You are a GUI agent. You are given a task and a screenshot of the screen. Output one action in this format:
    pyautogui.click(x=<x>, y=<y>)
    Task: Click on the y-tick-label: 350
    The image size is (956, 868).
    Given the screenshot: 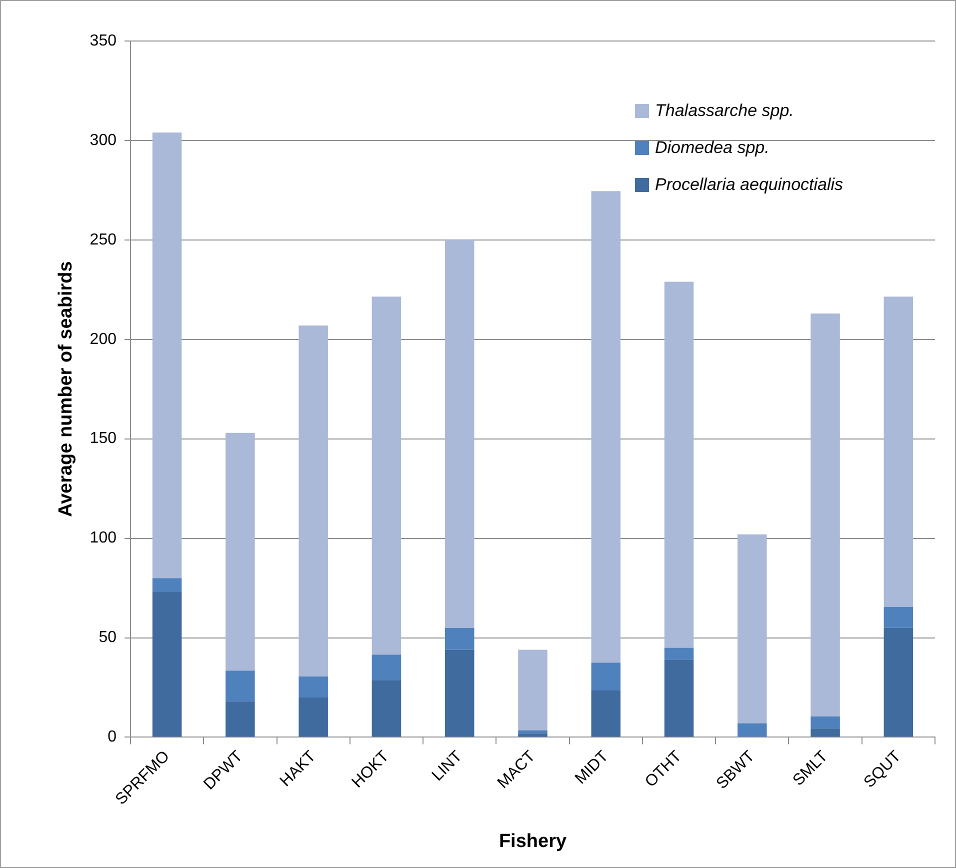 What is the action you would take?
    pyautogui.click(x=103, y=41)
    